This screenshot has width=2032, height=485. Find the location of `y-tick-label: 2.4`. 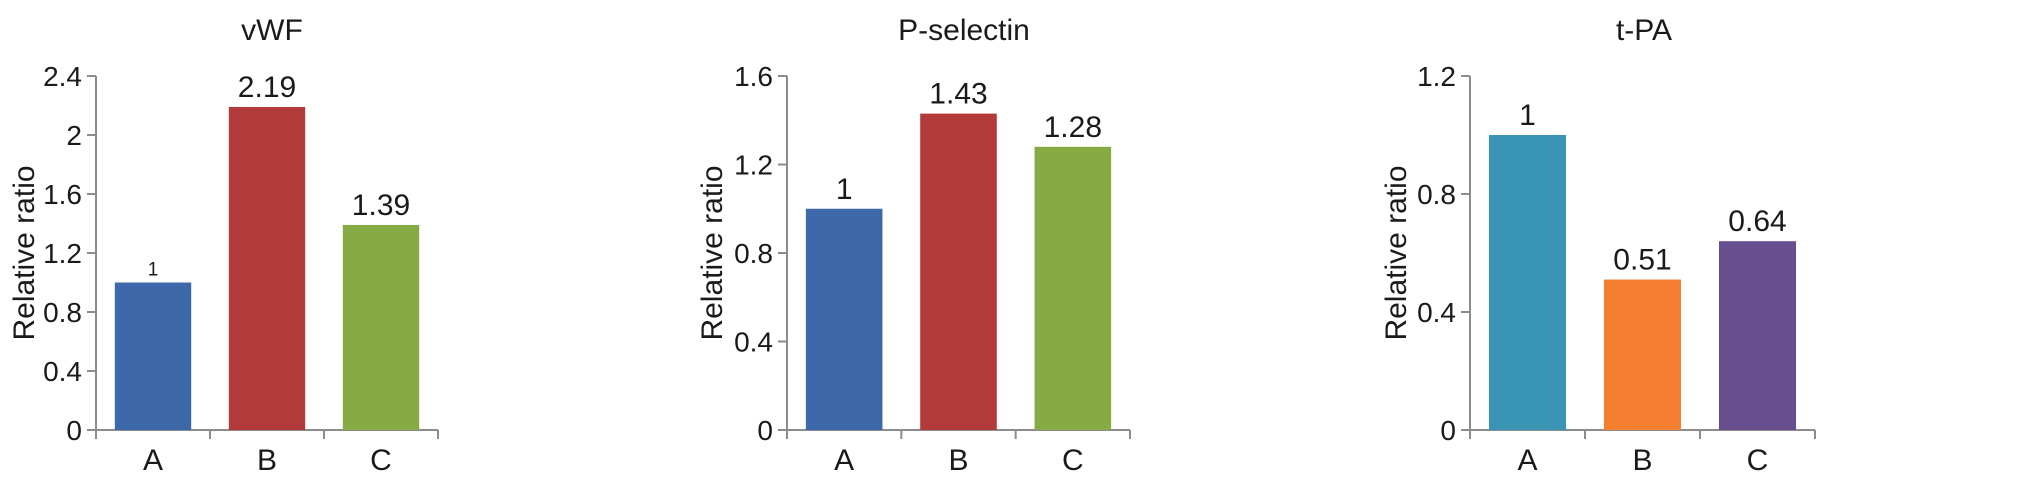

y-tick-label: 2.4 is located at coordinates (62, 76).